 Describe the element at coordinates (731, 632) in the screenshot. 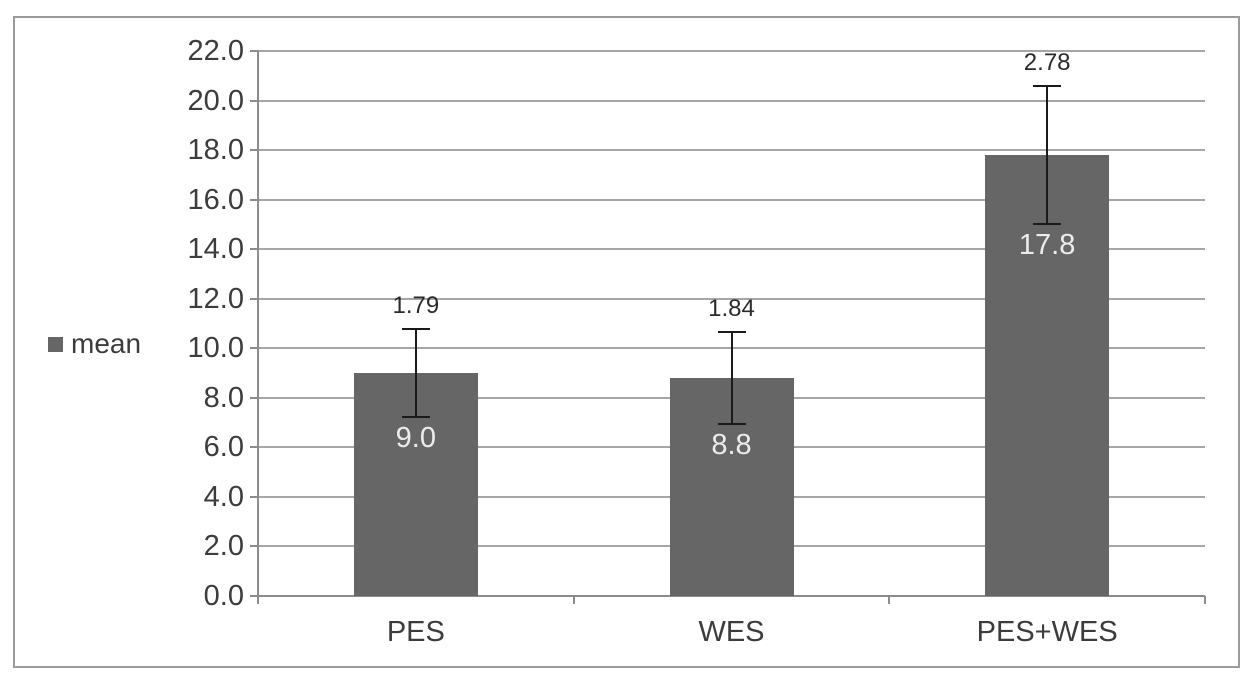

I see `x-category-label-WES: WES` at that location.